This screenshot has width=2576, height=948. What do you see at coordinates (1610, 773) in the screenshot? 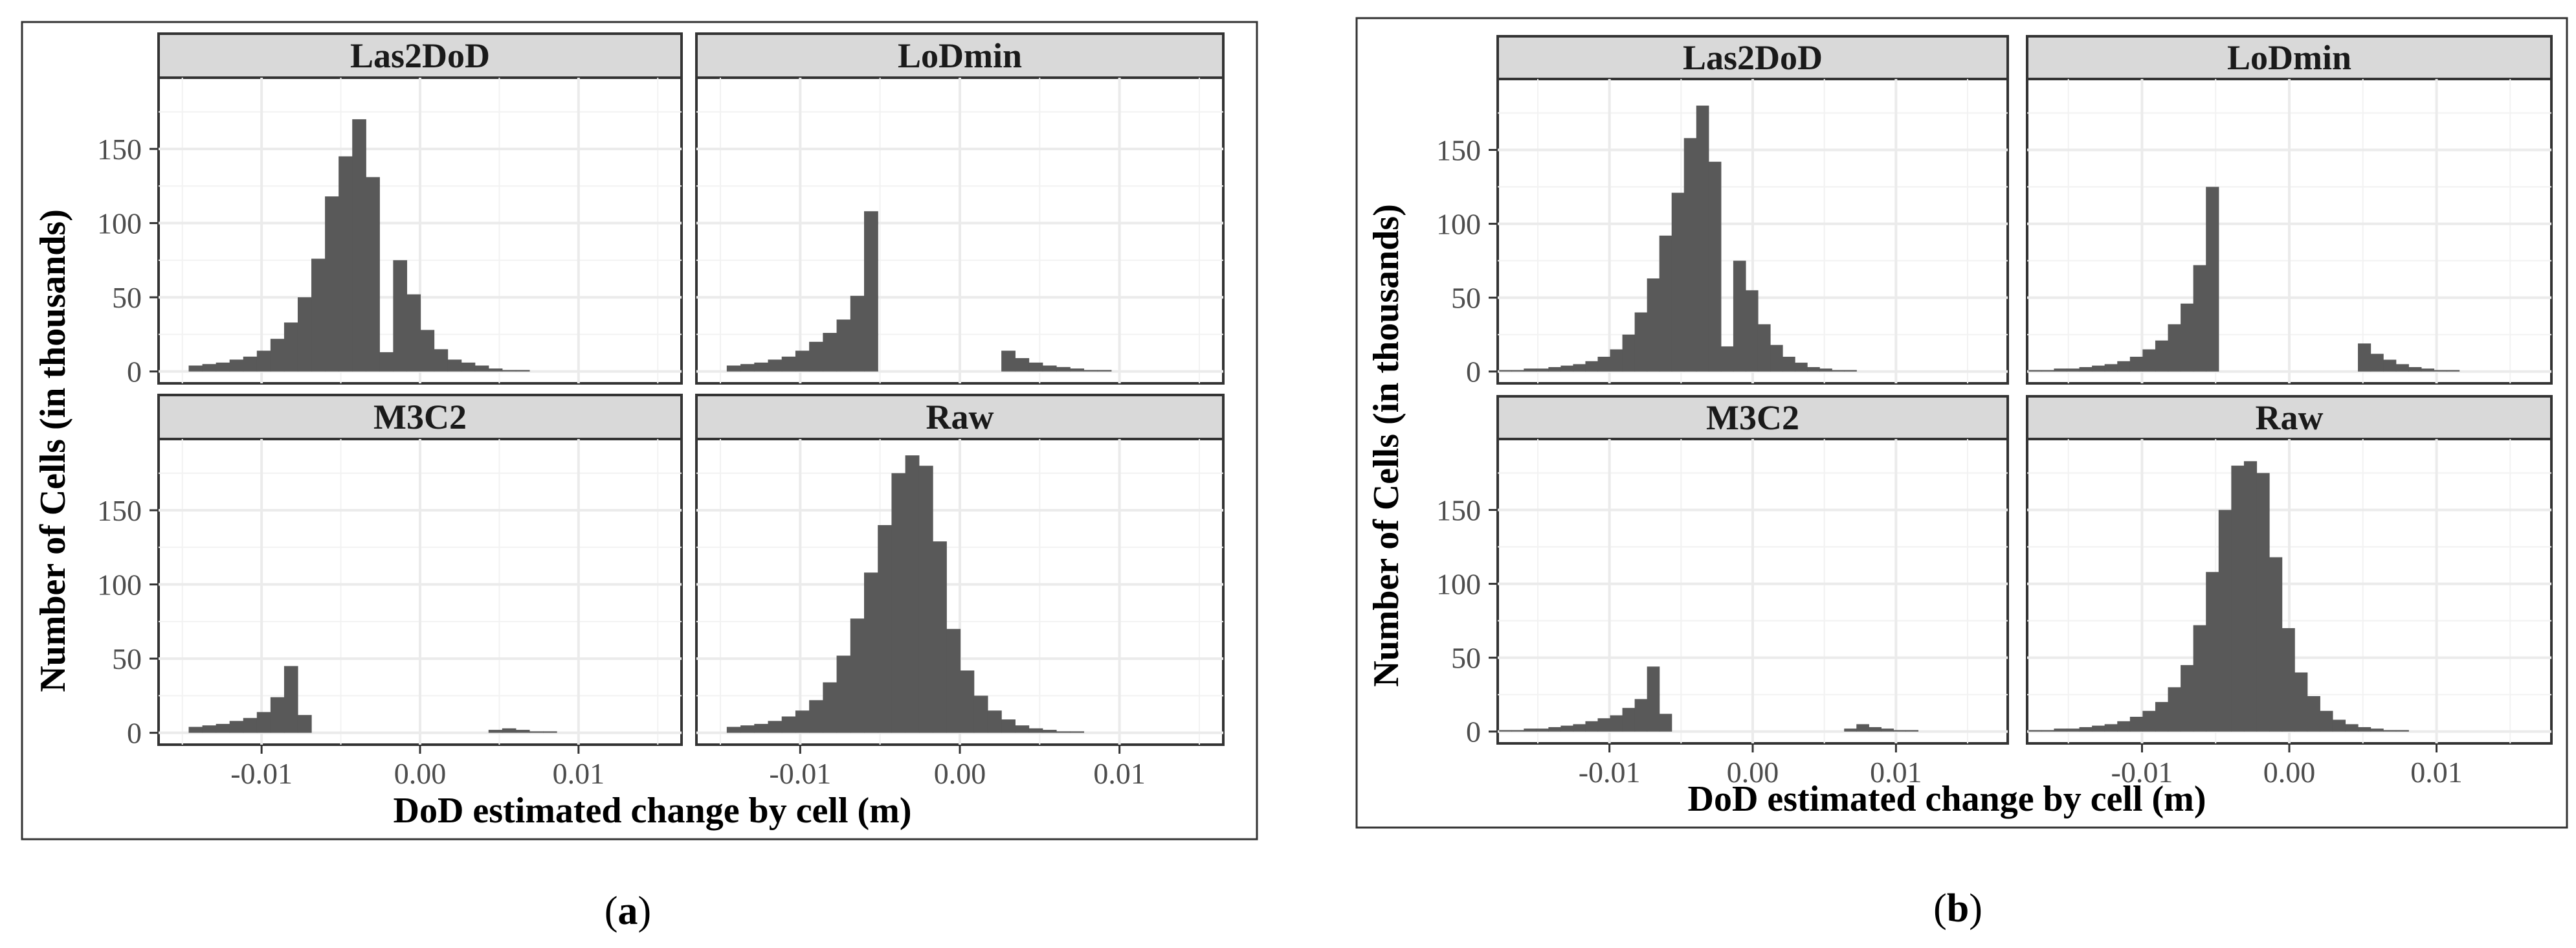
I see `x-tick-label-b-m3c2-0: -0.01` at bounding box center [1610, 773].